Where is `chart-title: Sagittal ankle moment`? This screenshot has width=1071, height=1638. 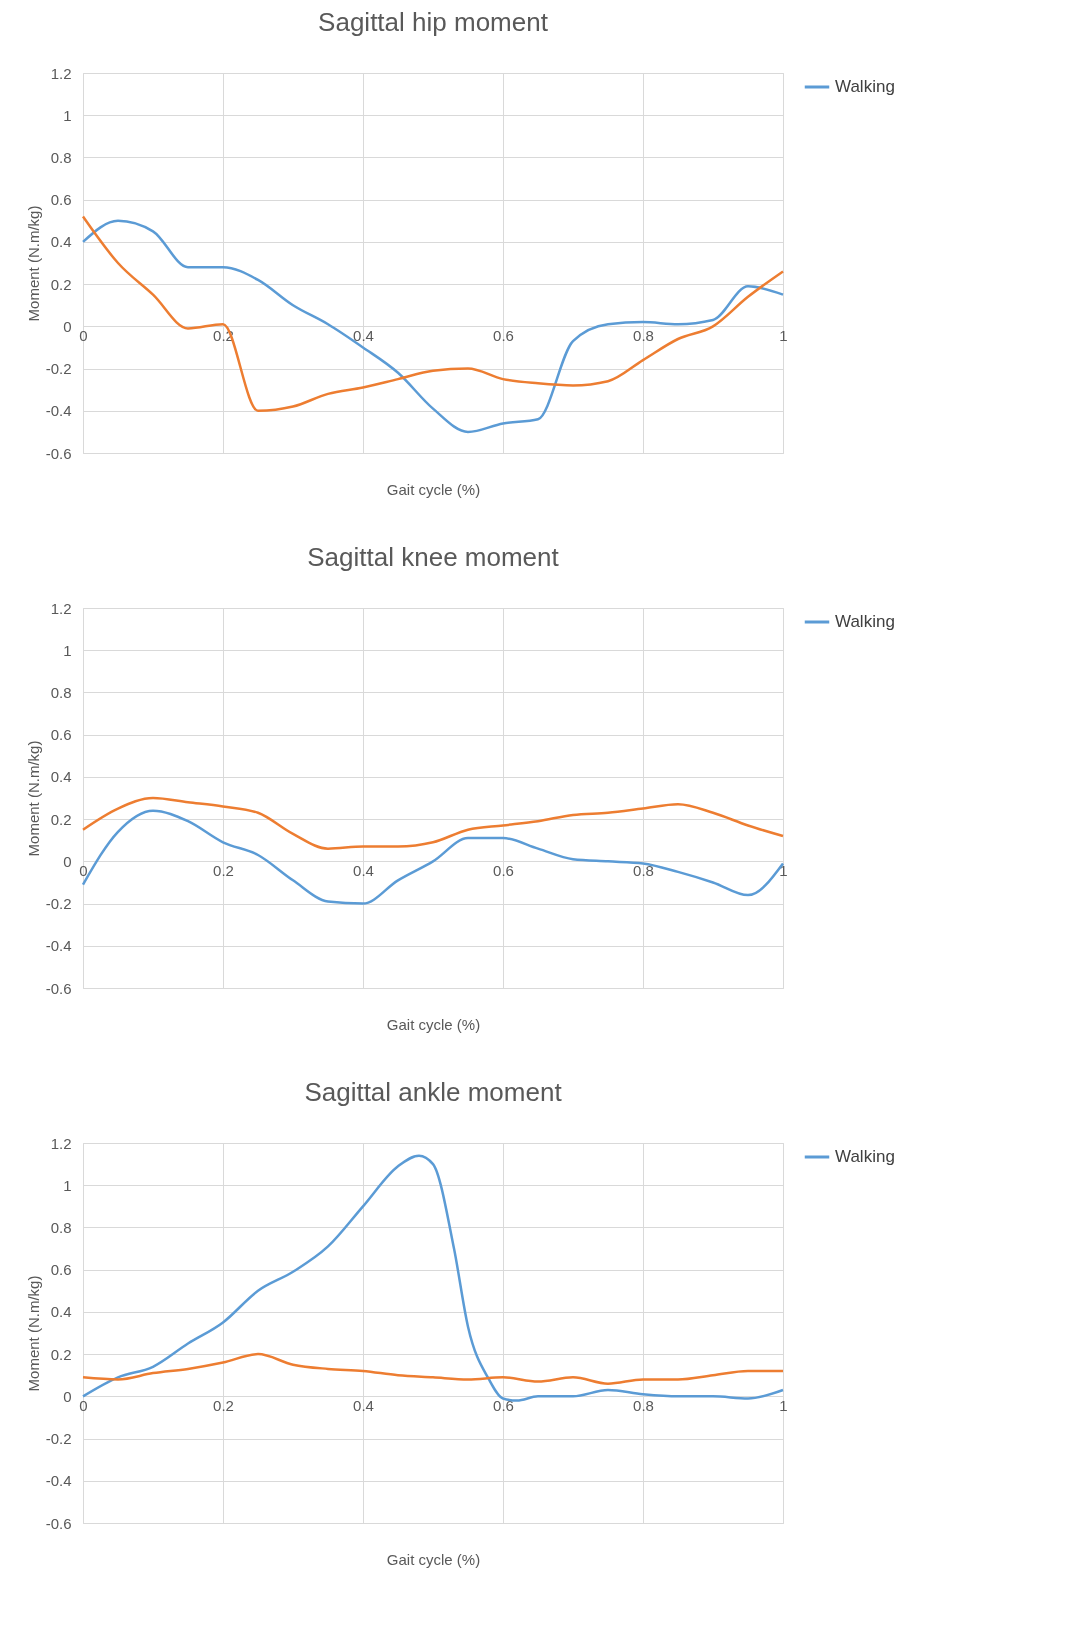
chart-title: Sagittal ankle moment is located at coordinates (433, 1092).